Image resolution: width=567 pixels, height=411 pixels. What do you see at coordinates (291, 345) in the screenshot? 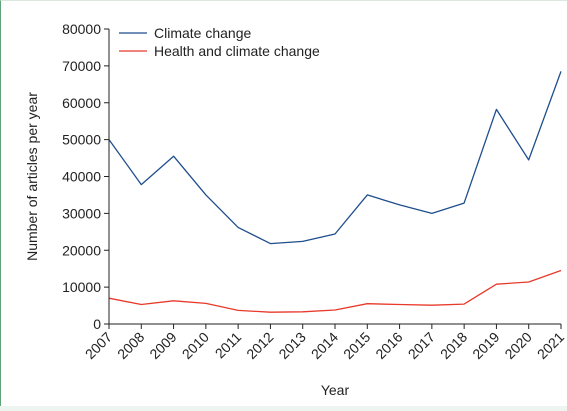
I see `x-tick-label: 2013` at bounding box center [291, 345].